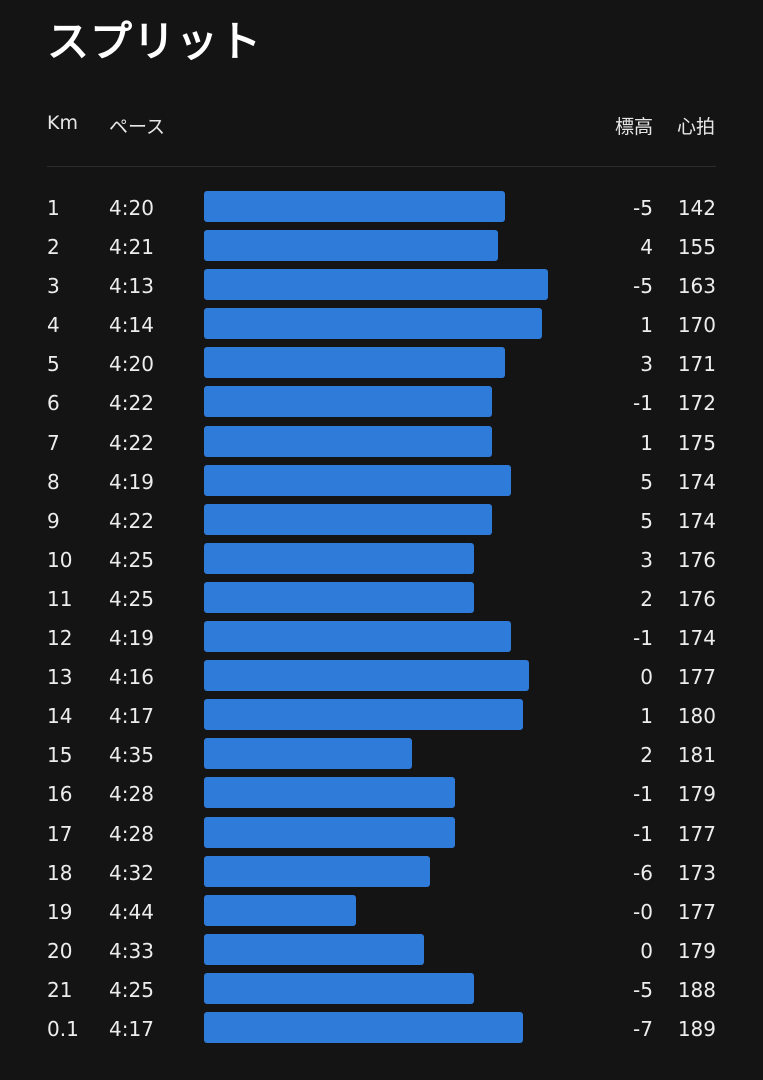 The image size is (763, 1080). What do you see at coordinates (696, 442) in the screenshot?
I see `split-heart-rate: 175` at bounding box center [696, 442].